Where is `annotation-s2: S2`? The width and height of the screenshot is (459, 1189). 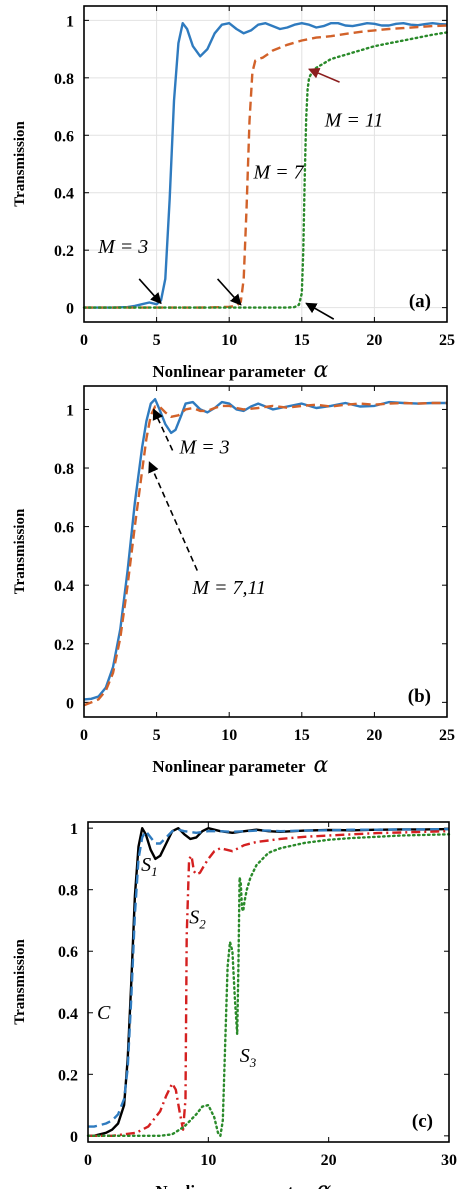 annotation-s2: S2 is located at coordinates (197, 919).